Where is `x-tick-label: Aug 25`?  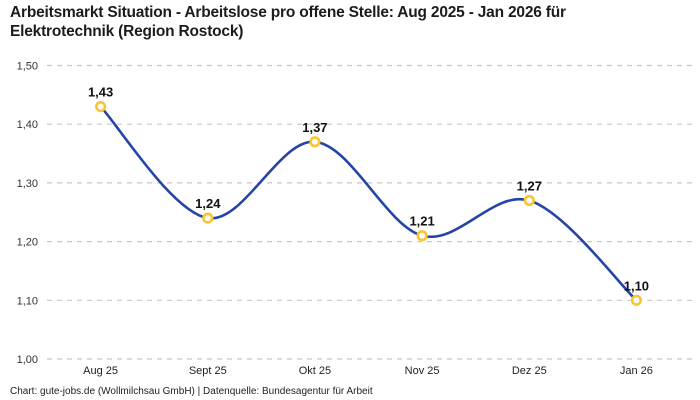
x-tick-label: Aug 25 is located at coordinates (100, 371).